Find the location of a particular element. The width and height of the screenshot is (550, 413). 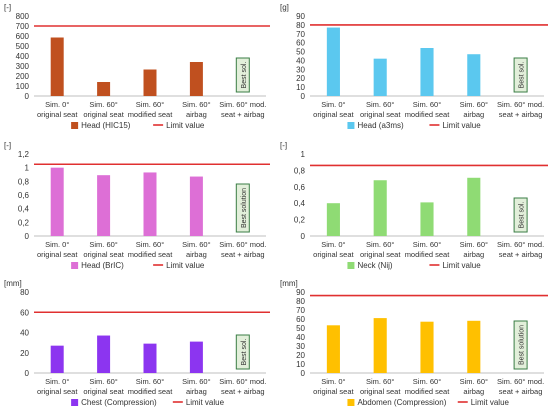

y-tick-label: 300 is located at coordinates (23, 66).